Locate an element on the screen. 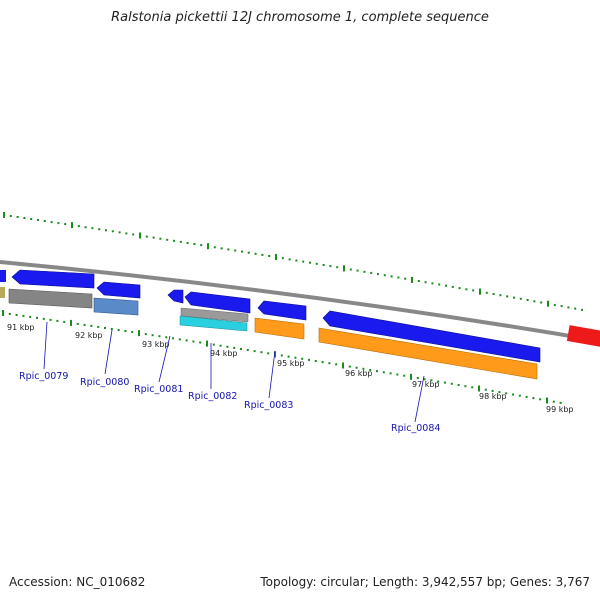 Image resolution: width=600 pixels, height=600 pixels. kbp-label: 95 kbp is located at coordinates (291, 363).